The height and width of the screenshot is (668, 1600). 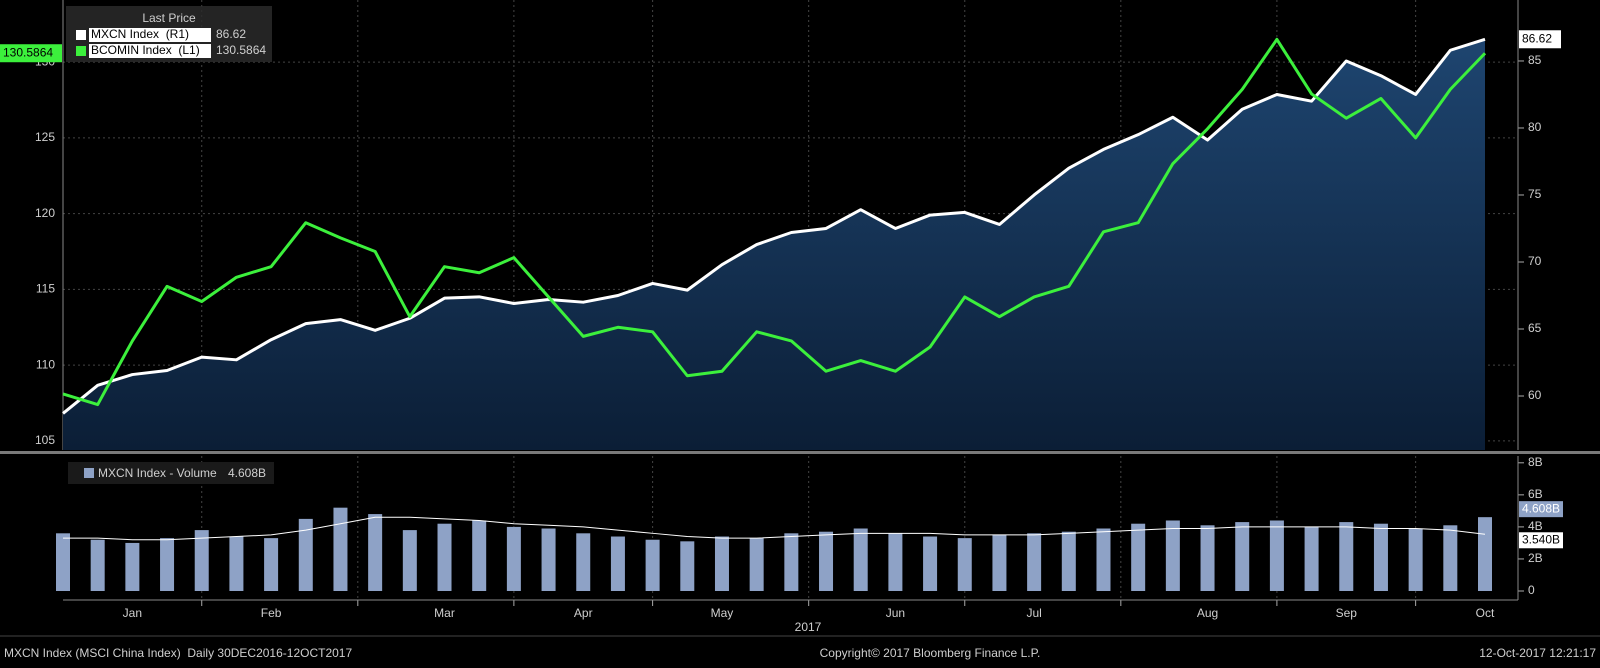 I want to click on last-value-label: 130.5864, so click(x=28, y=52).